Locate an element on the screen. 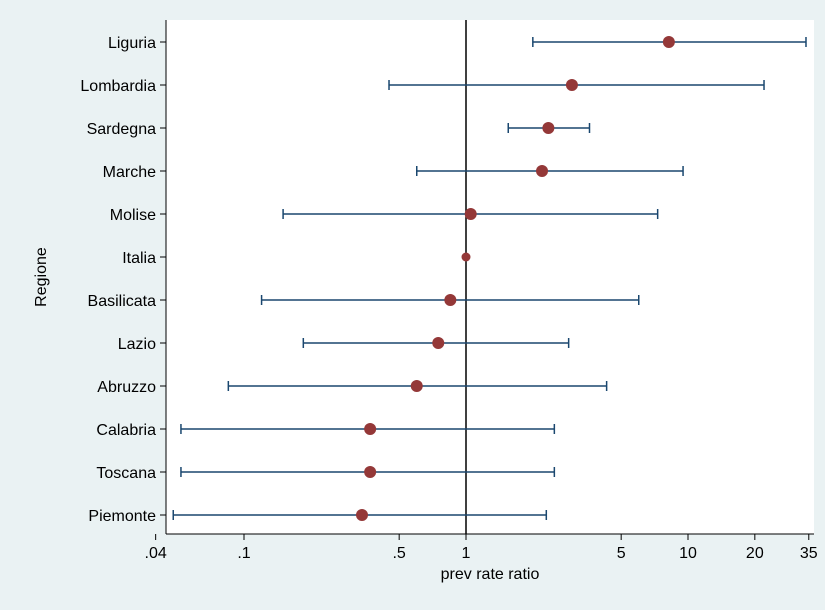  x-tick-label: .5 is located at coordinates (398, 553).